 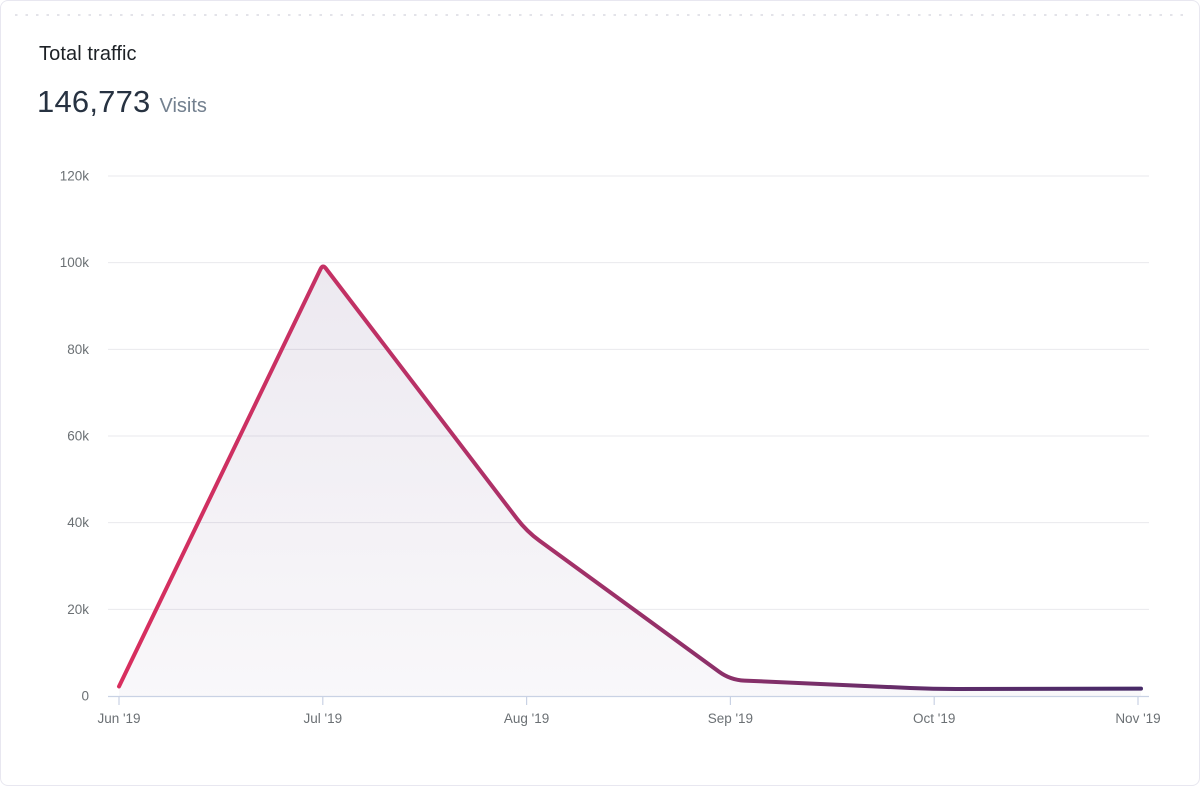 I want to click on y-axis-label: 40k, so click(x=78, y=522).